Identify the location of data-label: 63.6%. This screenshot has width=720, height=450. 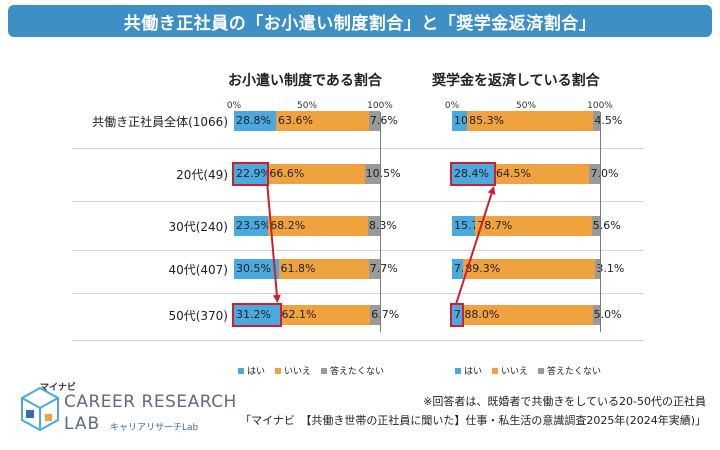
(295, 120).